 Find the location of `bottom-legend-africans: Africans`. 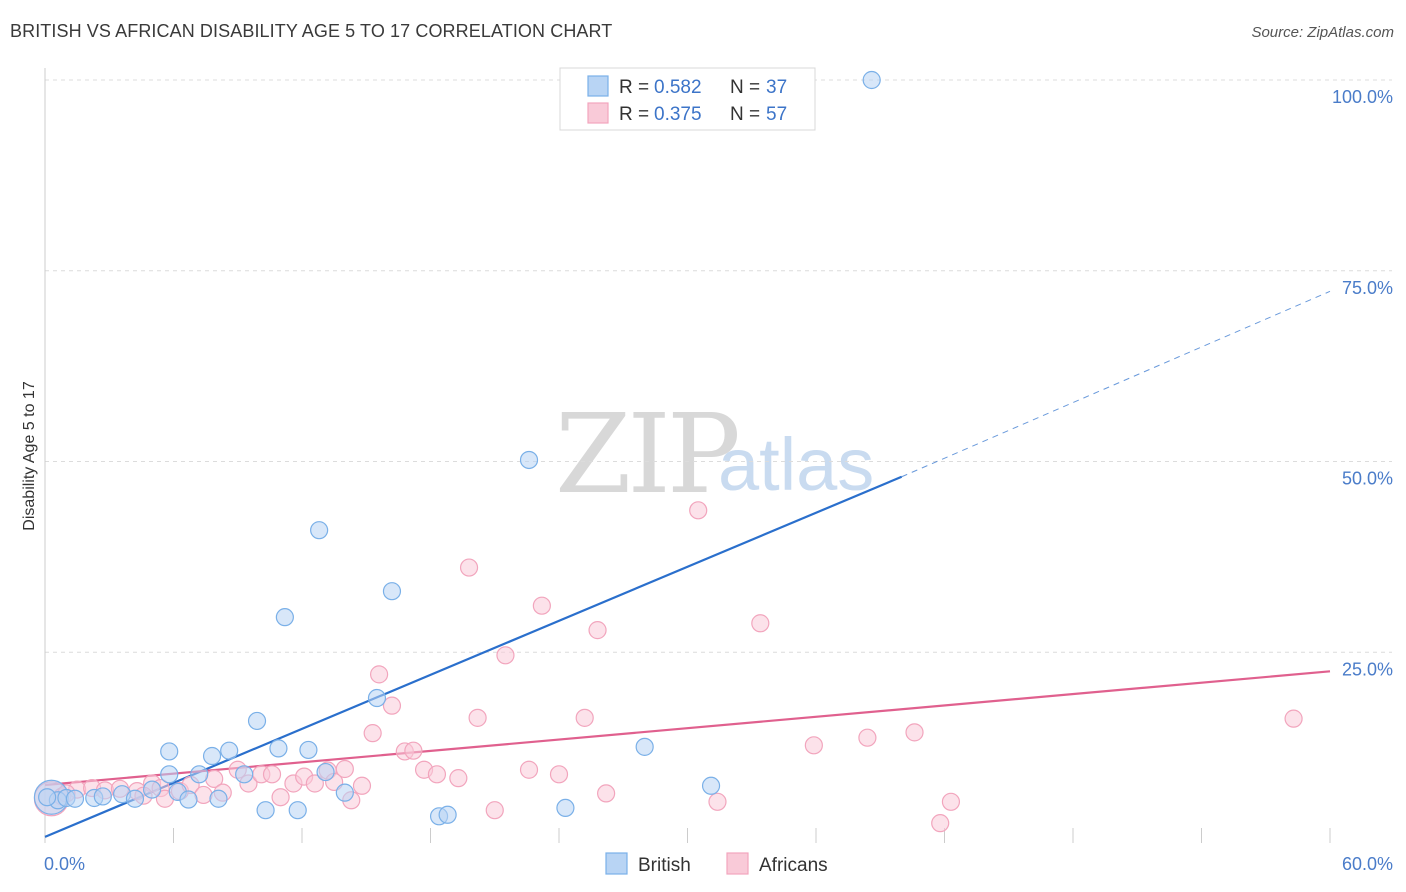

bottom-legend-africans: Africans is located at coordinates (793, 865).